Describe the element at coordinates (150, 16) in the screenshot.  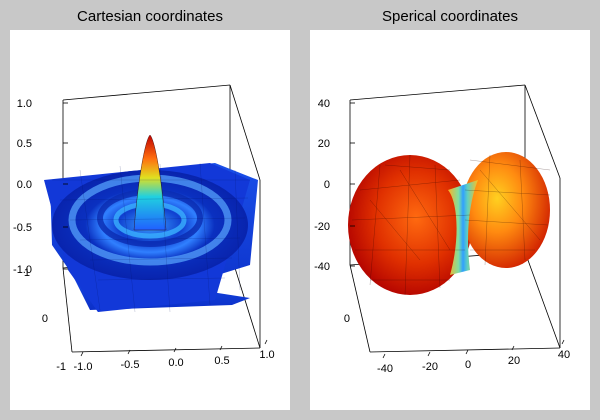
I see `left-chart-title: Cartesian coordinates` at that location.